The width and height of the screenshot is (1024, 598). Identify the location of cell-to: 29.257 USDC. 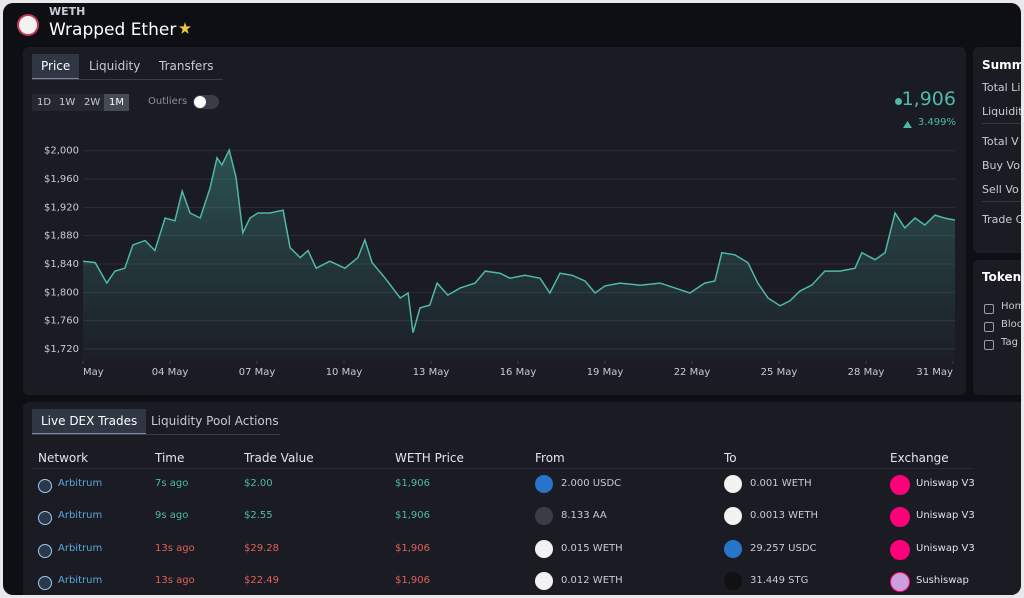
(783, 548).